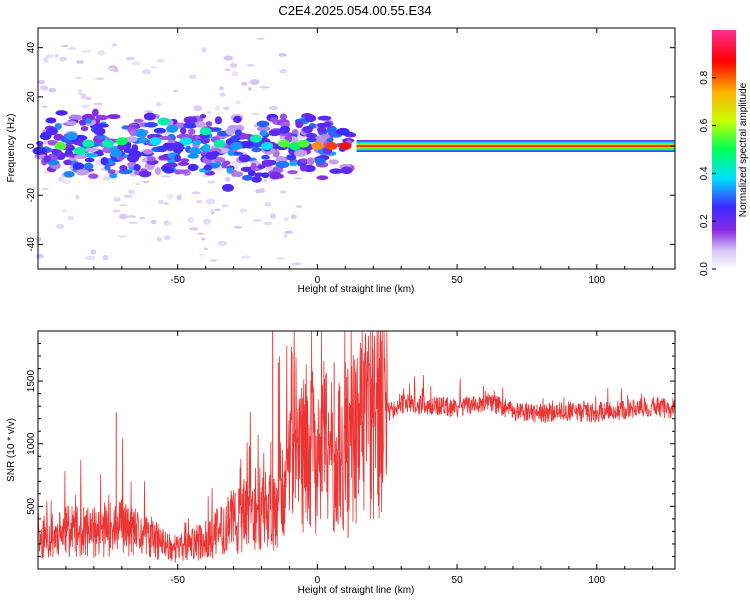 This screenshot has width=750, height=600. What do you see at coordinates (31, 244) in the screenshot?
I see `spectrogram-y-tick-label: -40` at bounding box center [31, 244].